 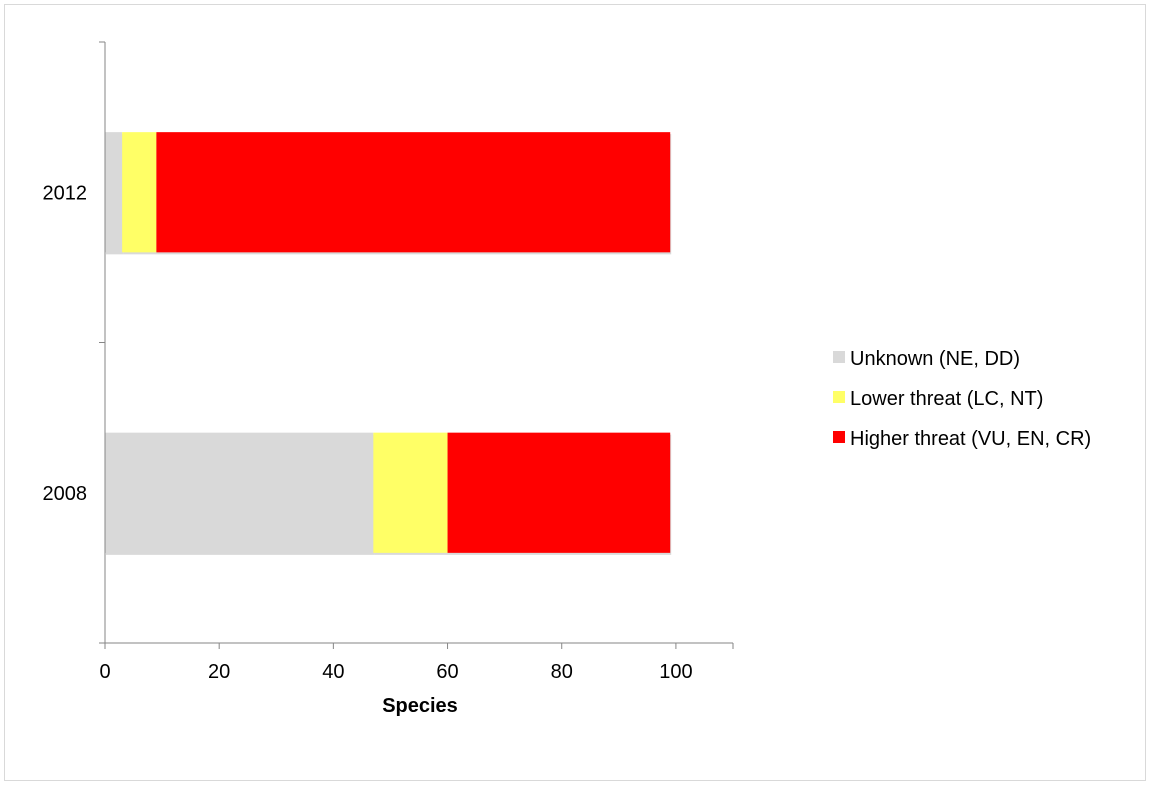 I want to click on x-axis-title: Species, so click(x=420, y=706).